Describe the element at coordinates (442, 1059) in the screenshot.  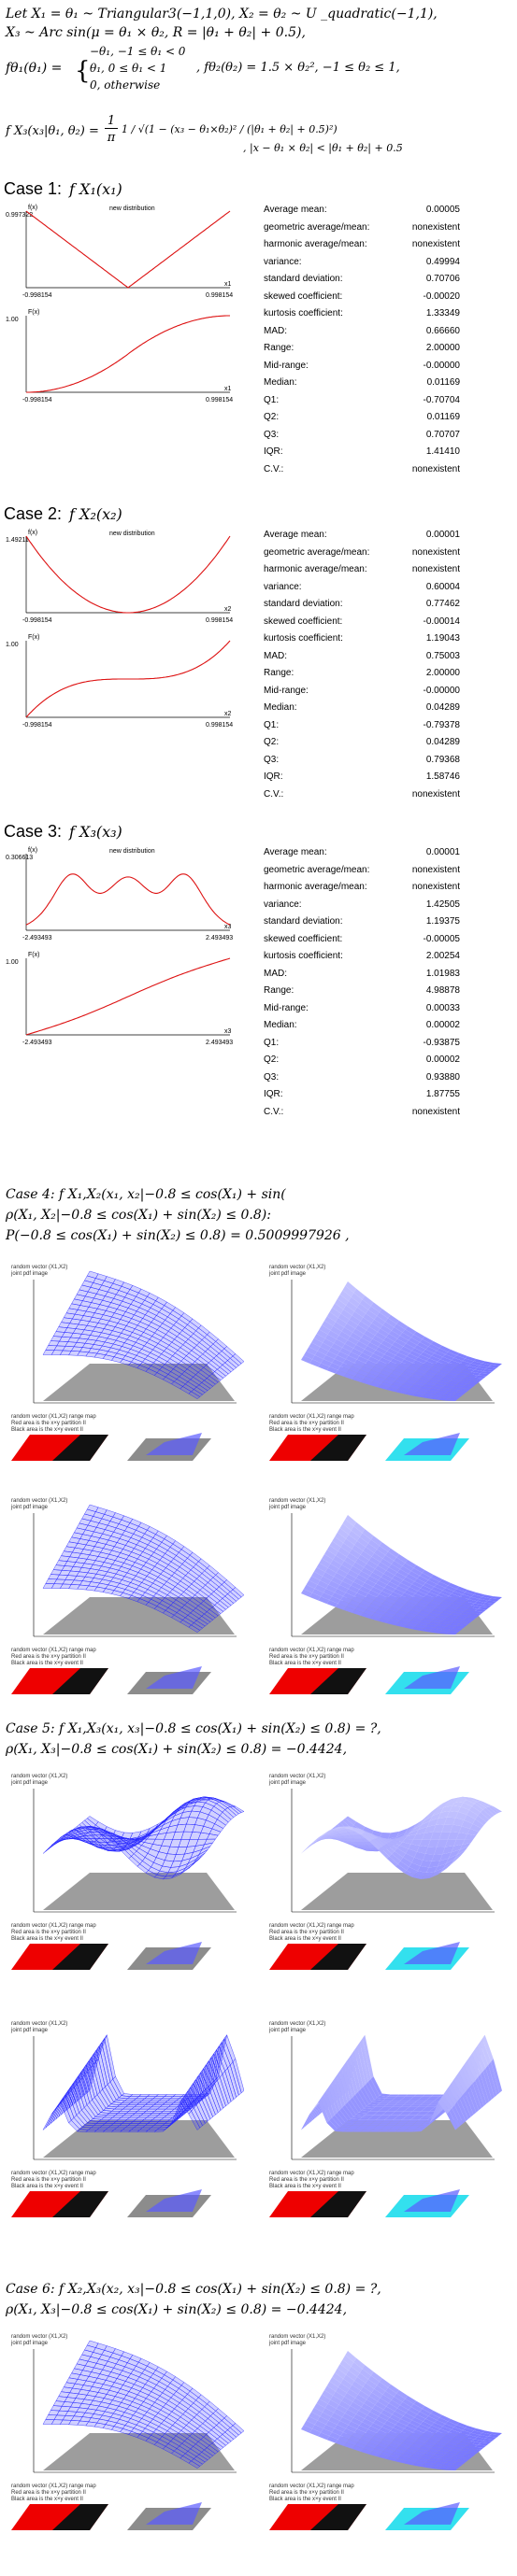
I see `stat-value: 0.00002` at that location.